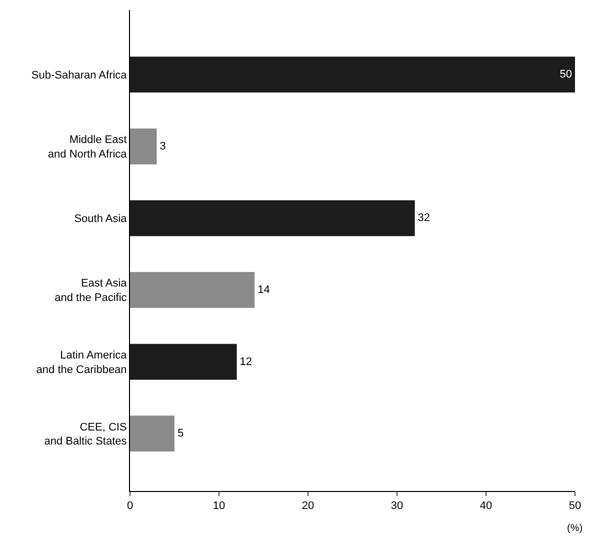 The height and width of the screenshot is (536, 610). I want to click on x-tick-label: 30, so click(397, 506).